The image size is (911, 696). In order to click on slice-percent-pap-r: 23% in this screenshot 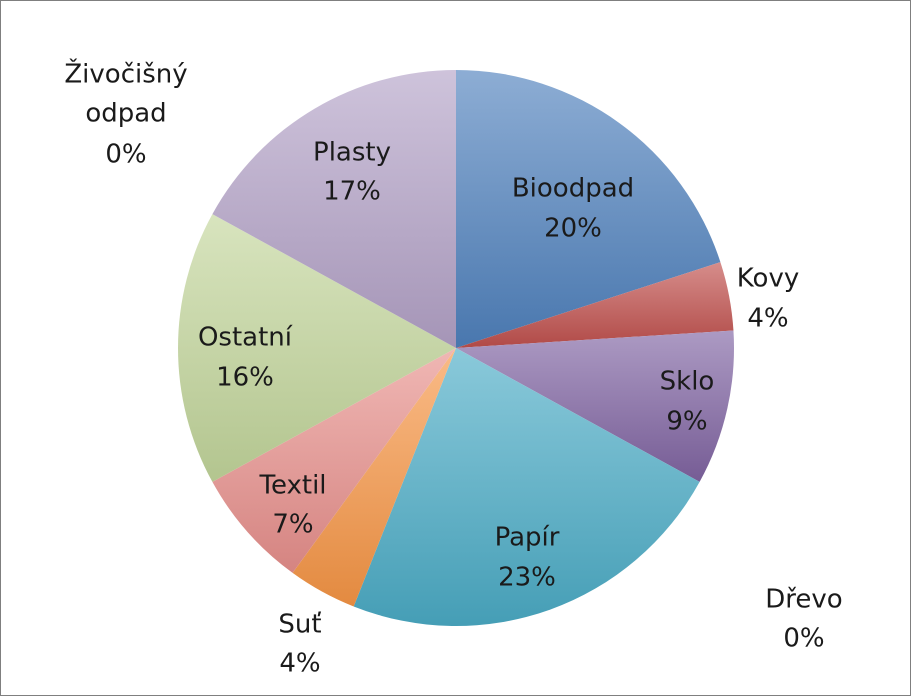, I will do `click(527, 578)`.